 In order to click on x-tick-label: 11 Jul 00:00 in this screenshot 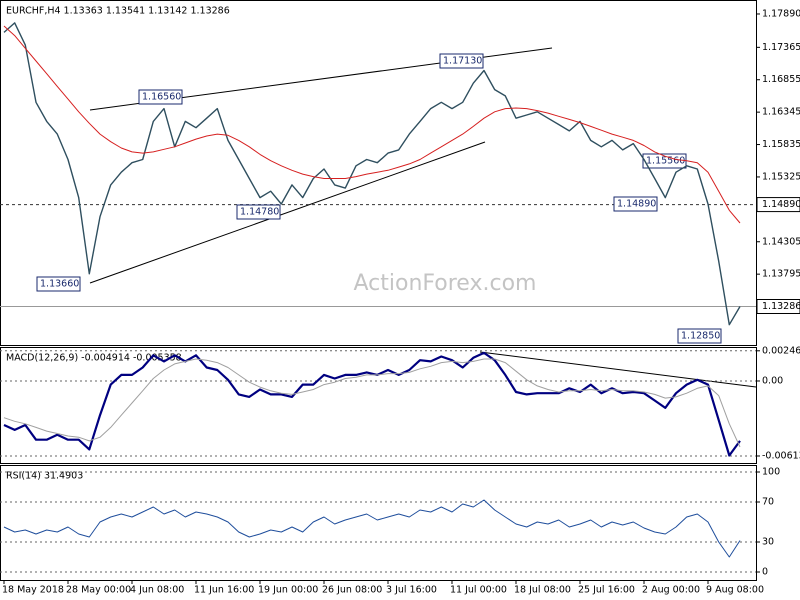, I will do `click(478, 590)`.